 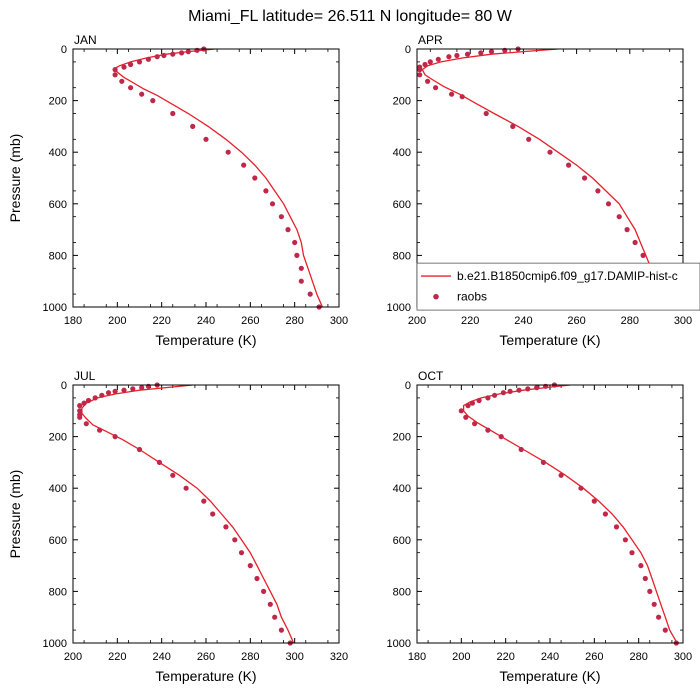 What do you see at coordinates (339, 657) in the screenshot?
I see `x-tick-label: 320` at bounding box center [339, 657].